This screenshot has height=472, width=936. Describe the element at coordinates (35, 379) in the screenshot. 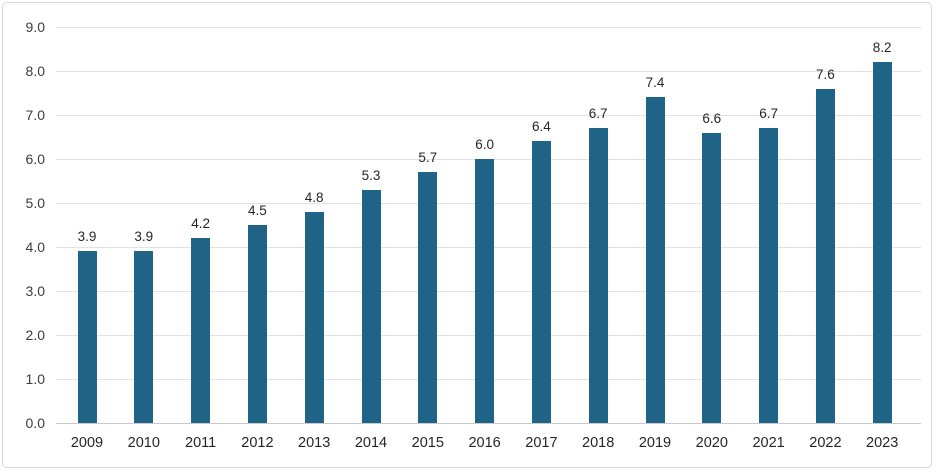

I see `y-tick-label: 1.0` at that location.